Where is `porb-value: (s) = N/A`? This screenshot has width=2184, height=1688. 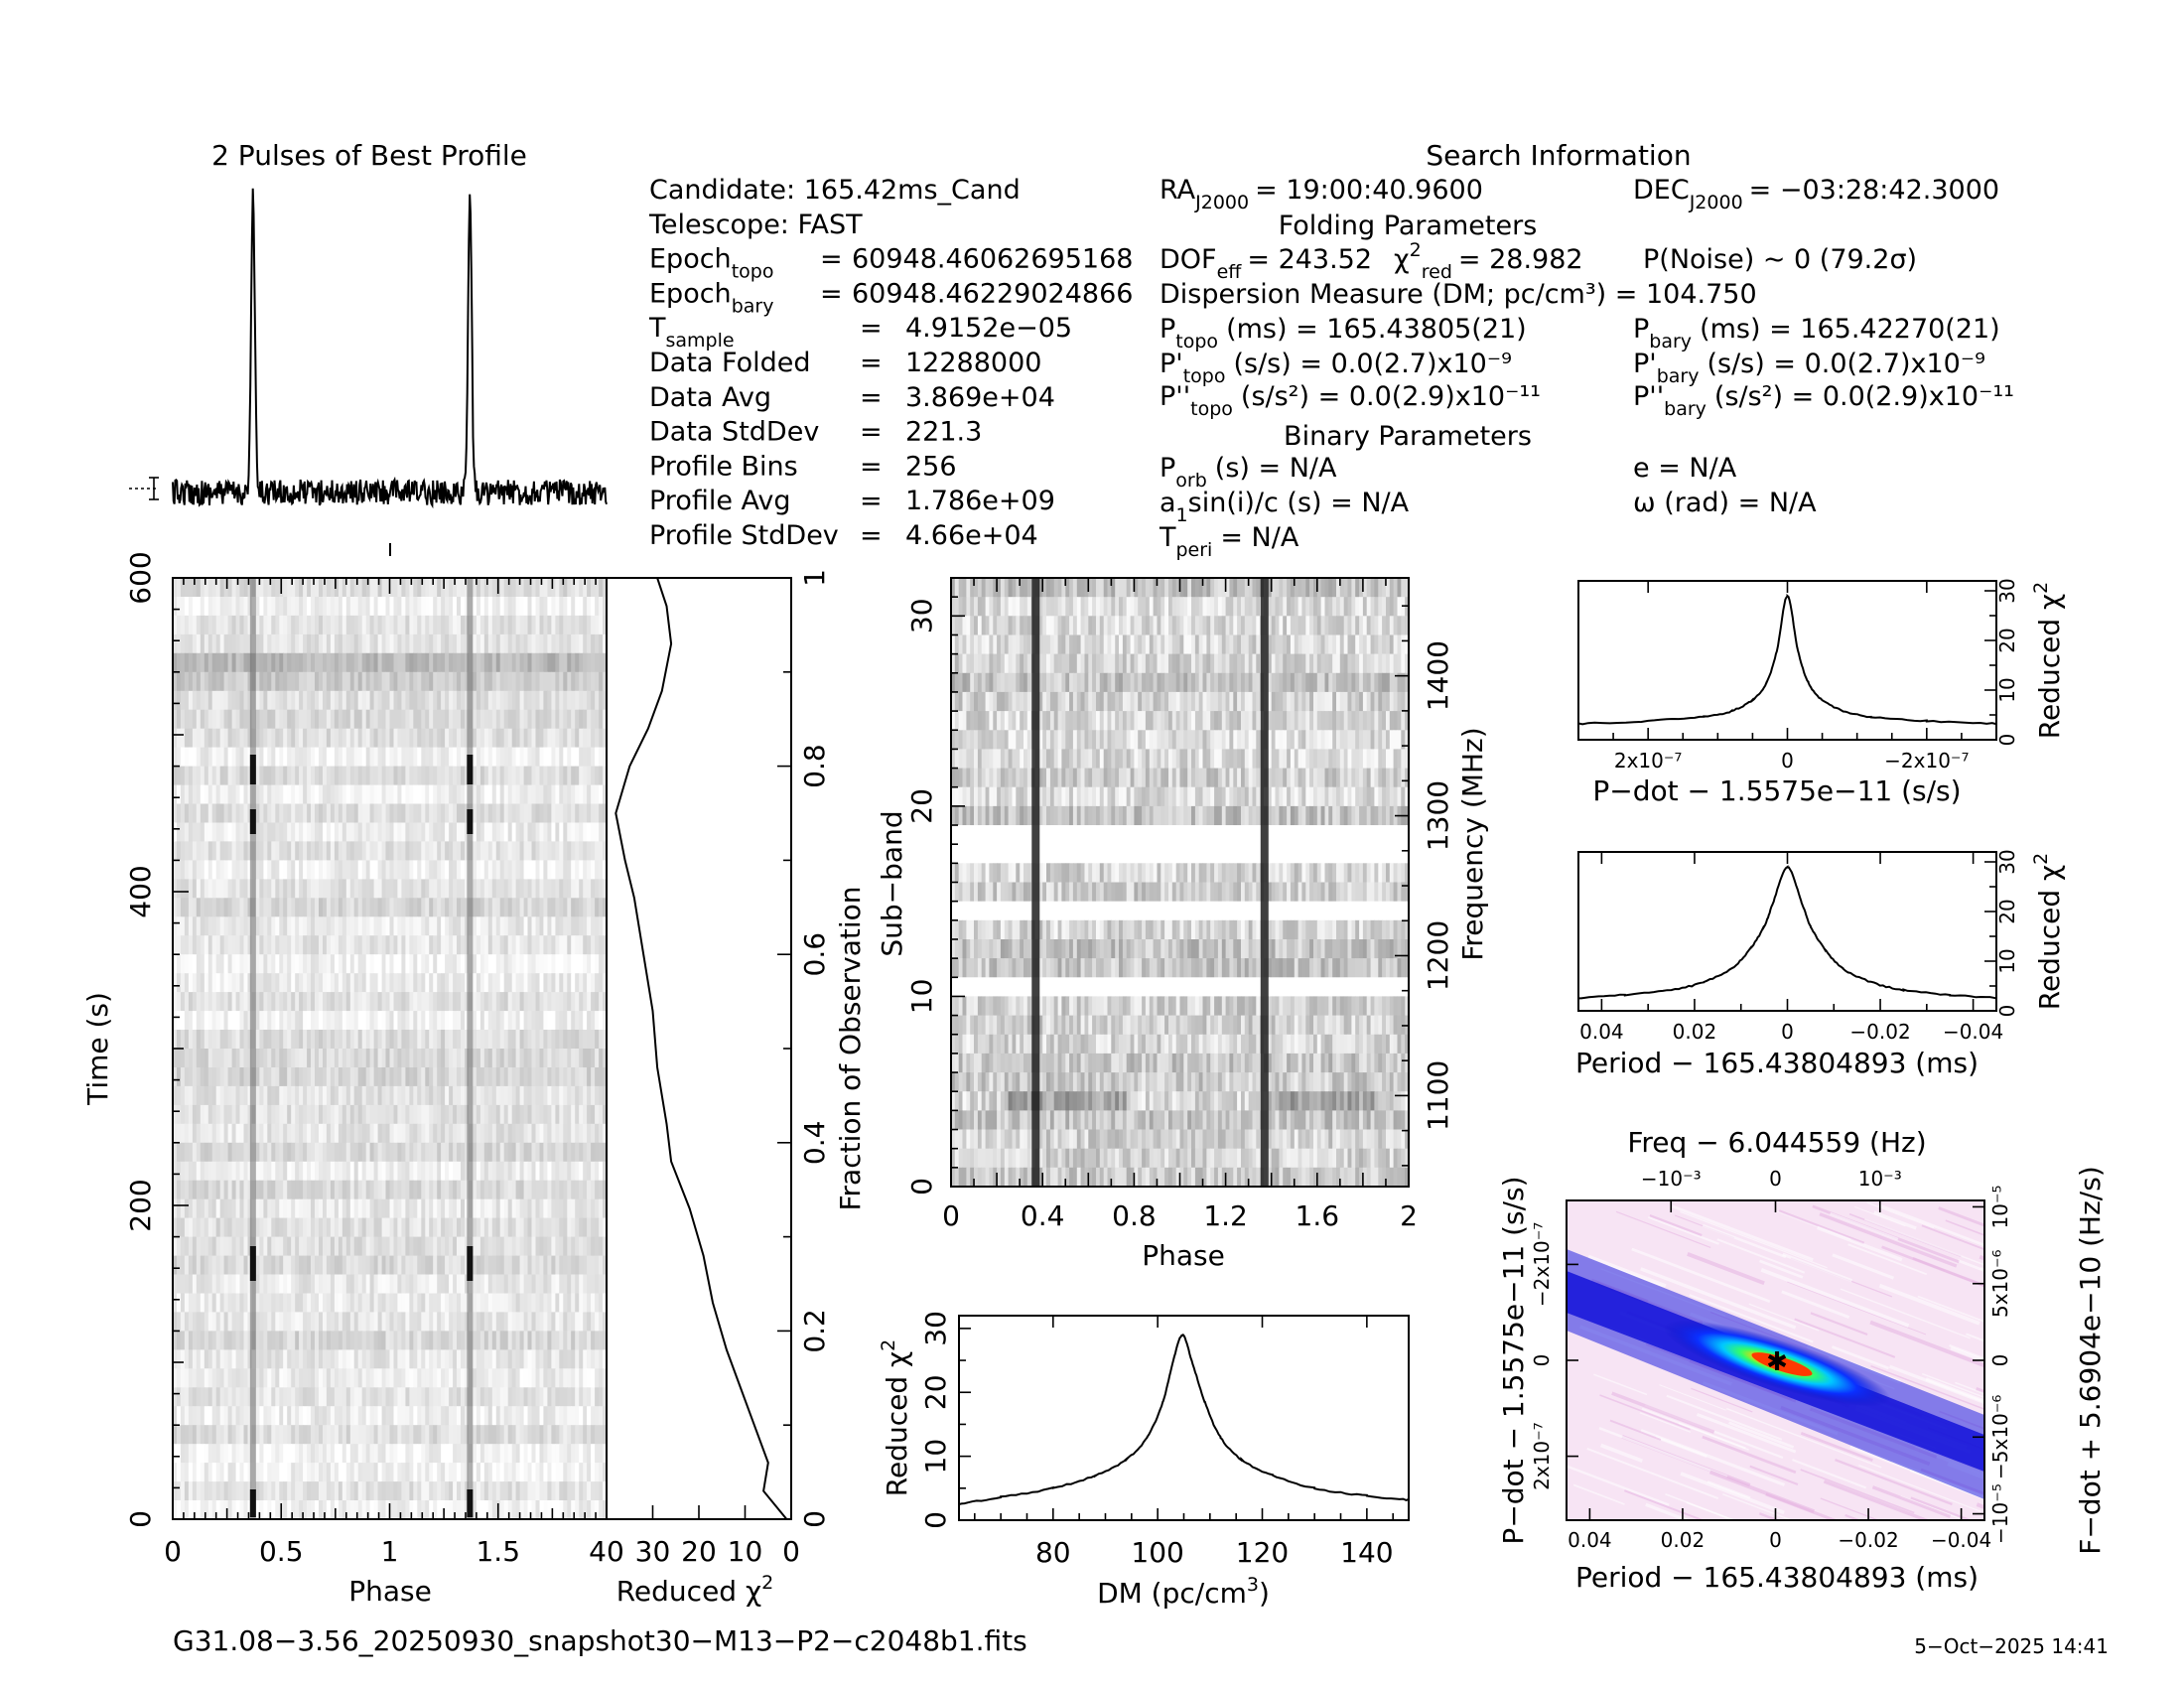 porb-value: (s) = N/A is located at coordinates (1276, 468).